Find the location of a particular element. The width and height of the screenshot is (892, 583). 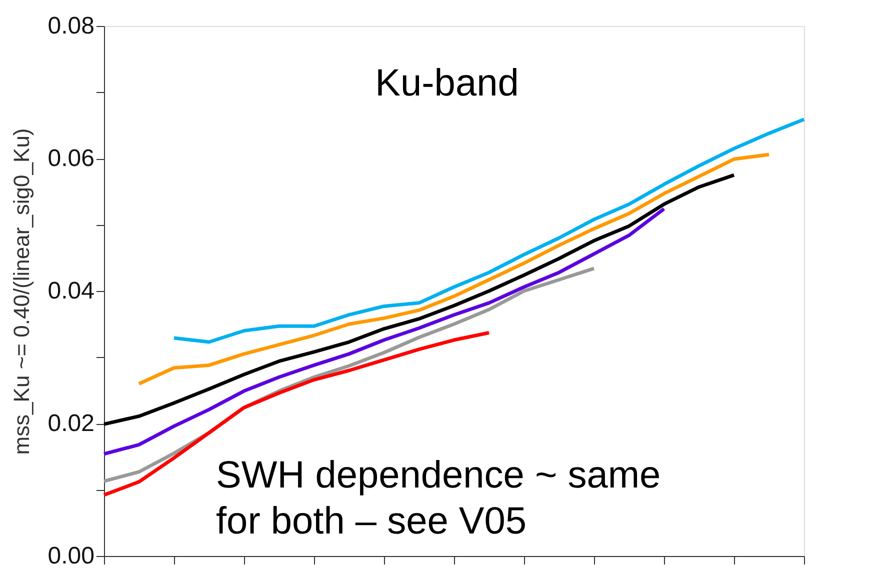

annotation: Ku-band is located at coordinates (447, 83).